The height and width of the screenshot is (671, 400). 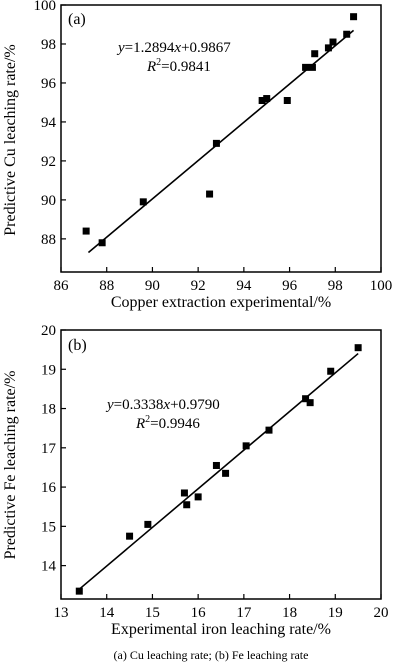 I want to click on equation-b: y=0.3338x+0.9790, so click(x=162, y=405).